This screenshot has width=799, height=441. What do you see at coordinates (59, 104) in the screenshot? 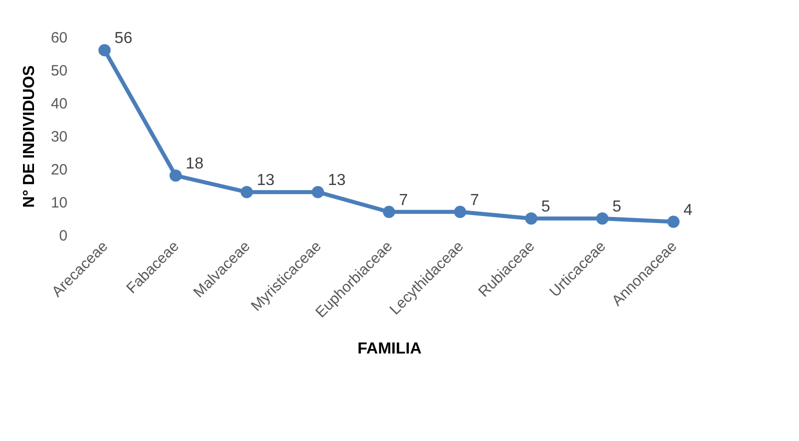
I see `y-tick-label: 40` at bounding box center [59, 104].